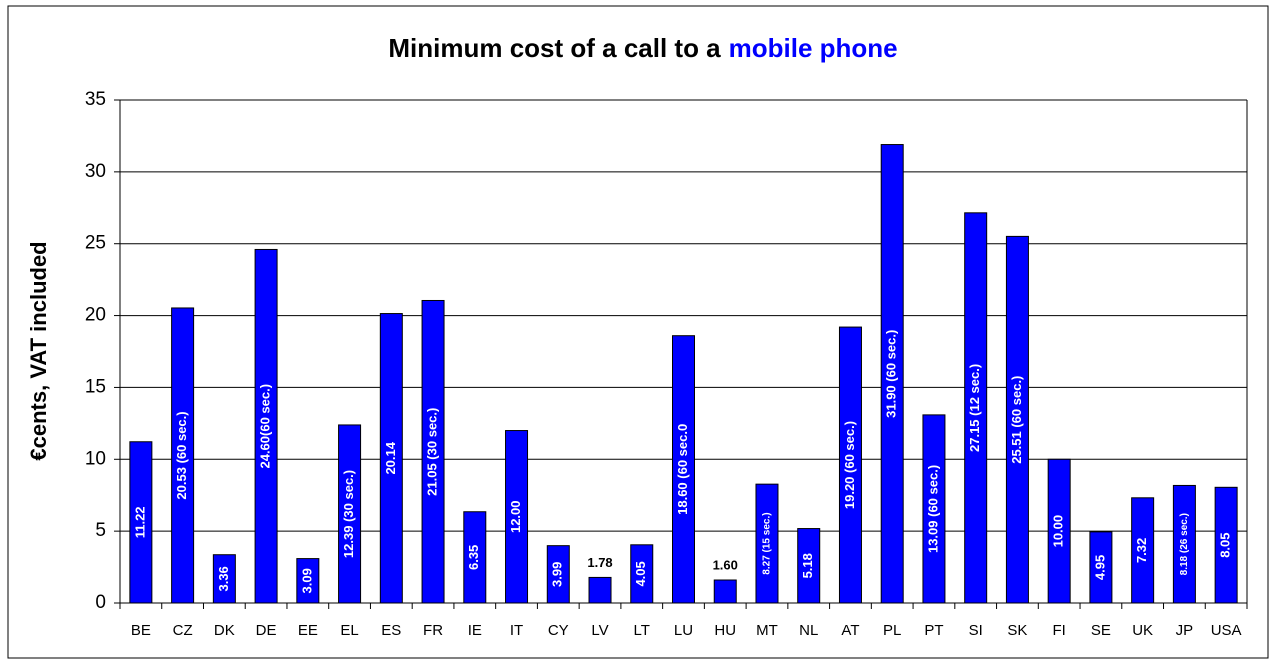  Describe the element at coordinates (1185, 630) in the screenshot. I see `x-tick-label: JP` at that location.